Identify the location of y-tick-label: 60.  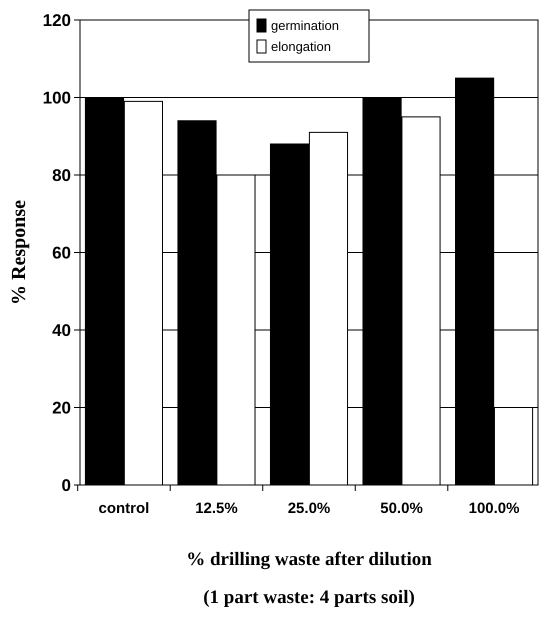
(61, 252).